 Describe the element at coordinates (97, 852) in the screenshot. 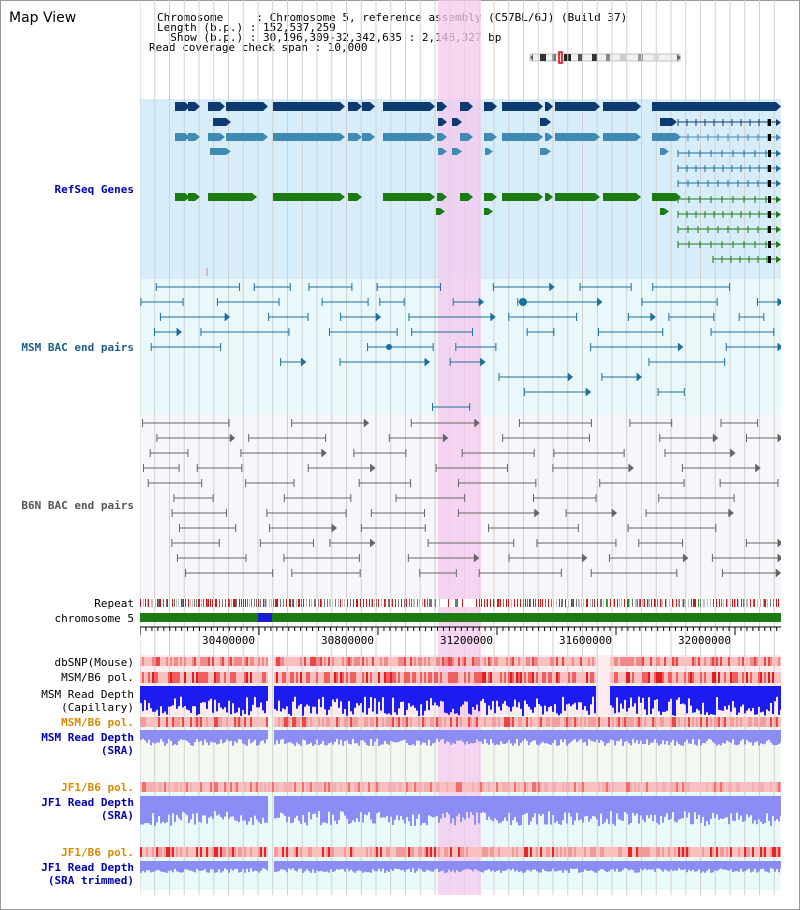

I see `jf1-b6-pol-2-label: JF1/B6 pol.` at that location.